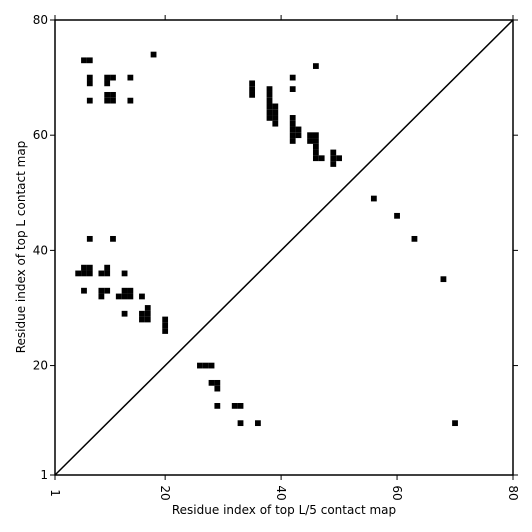 The width and height of the screenshot is (532, 532). Describe the element at coordinates (40, 366) in the screenshot. I see `y-tick-label: 20` at that location.